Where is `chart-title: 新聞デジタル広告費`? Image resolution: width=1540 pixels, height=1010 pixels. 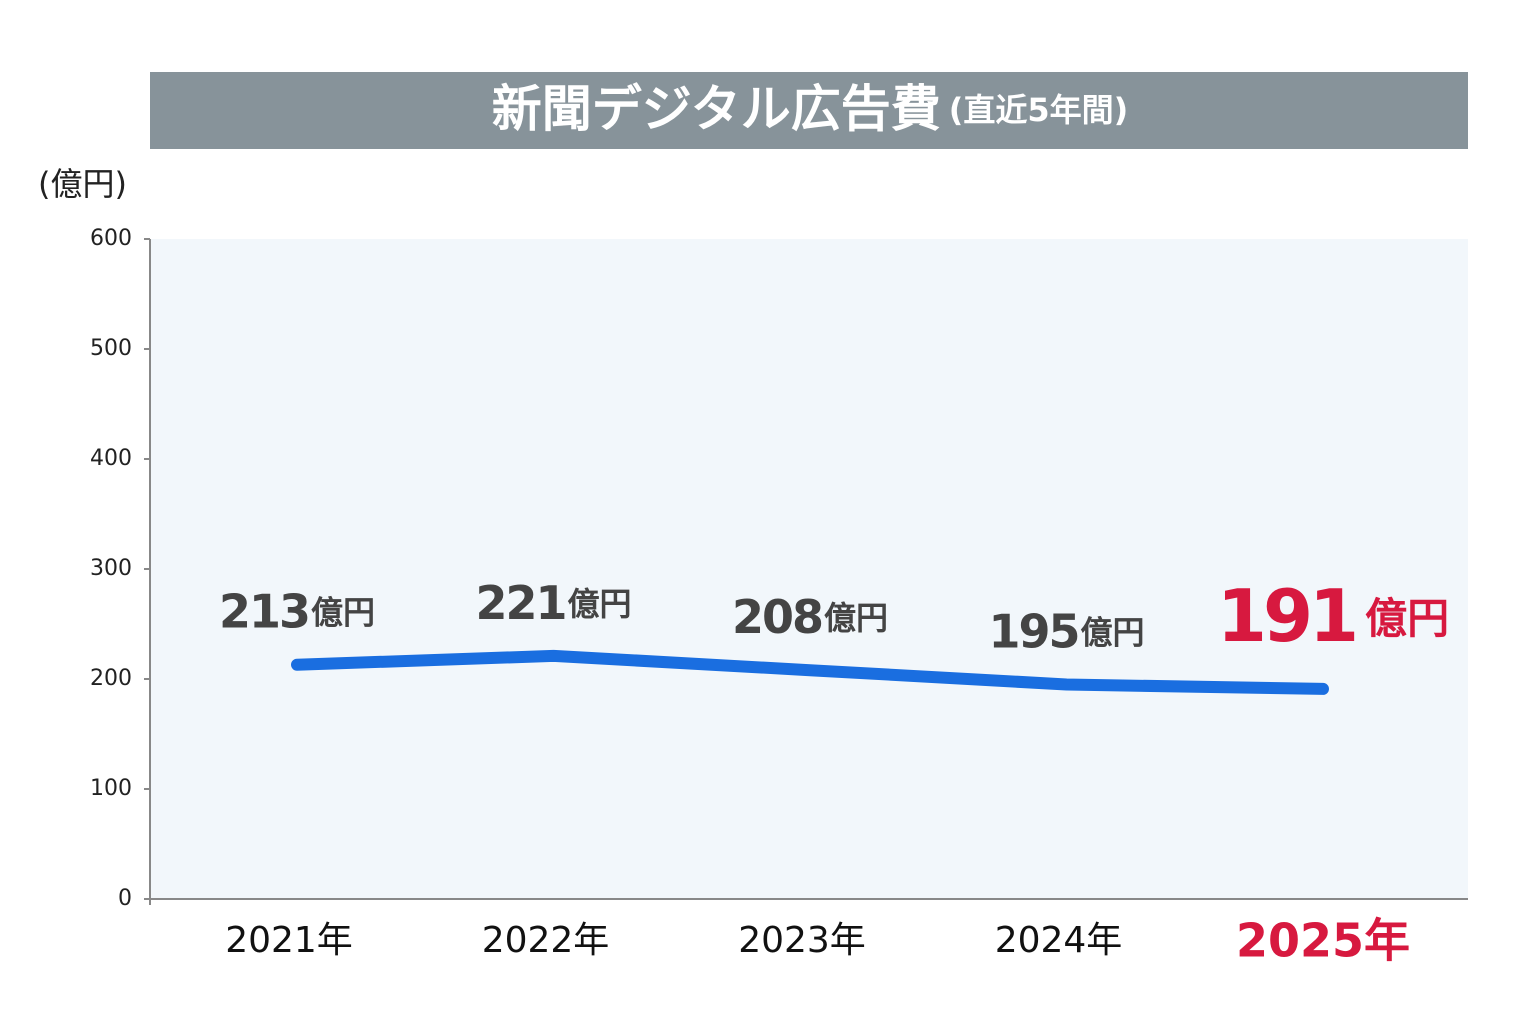
chart-title: 新聞デジタル広告費 is located at coordinates (716, 109).